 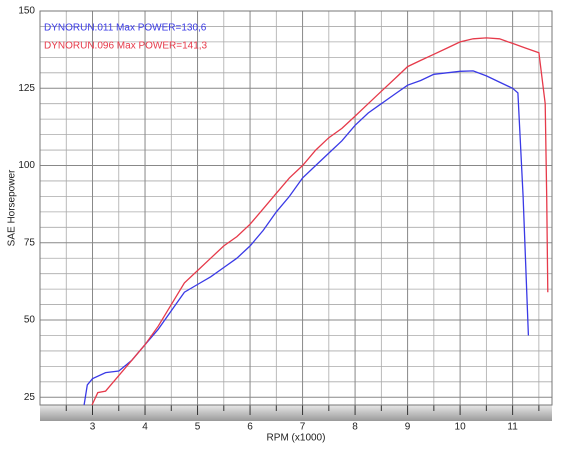 I want to click on x-axis-label: RPM (x1000), so click(x=296, y=438).